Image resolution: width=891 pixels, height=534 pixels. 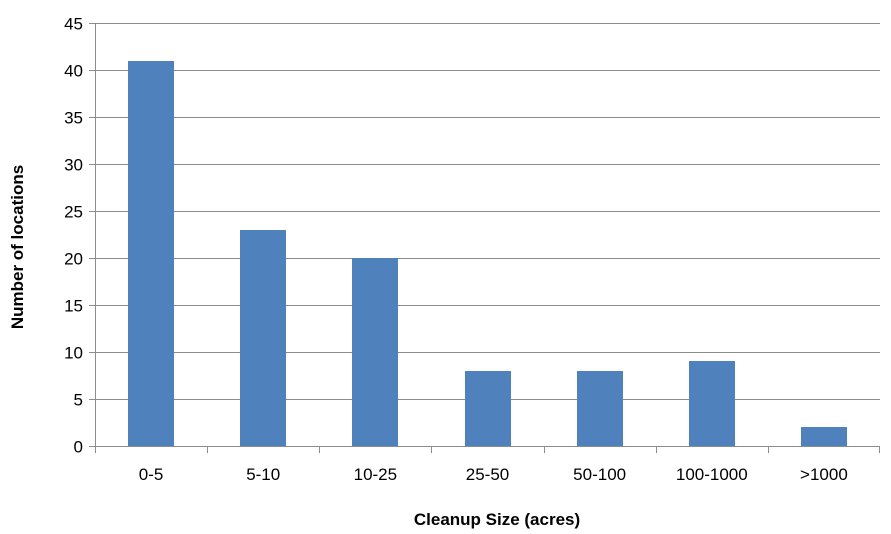 I want to click on y-axis-title: Number of locations, so click(x=17, y=247).